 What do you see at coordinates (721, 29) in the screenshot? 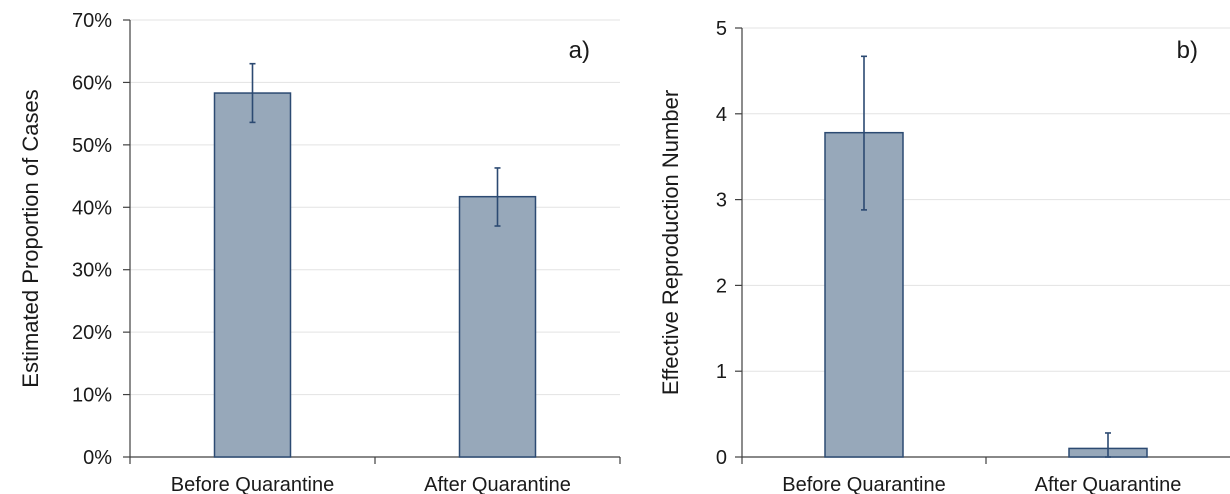
I see `chart-1-y-tick-label: 5` at bounding box center [721, 29].